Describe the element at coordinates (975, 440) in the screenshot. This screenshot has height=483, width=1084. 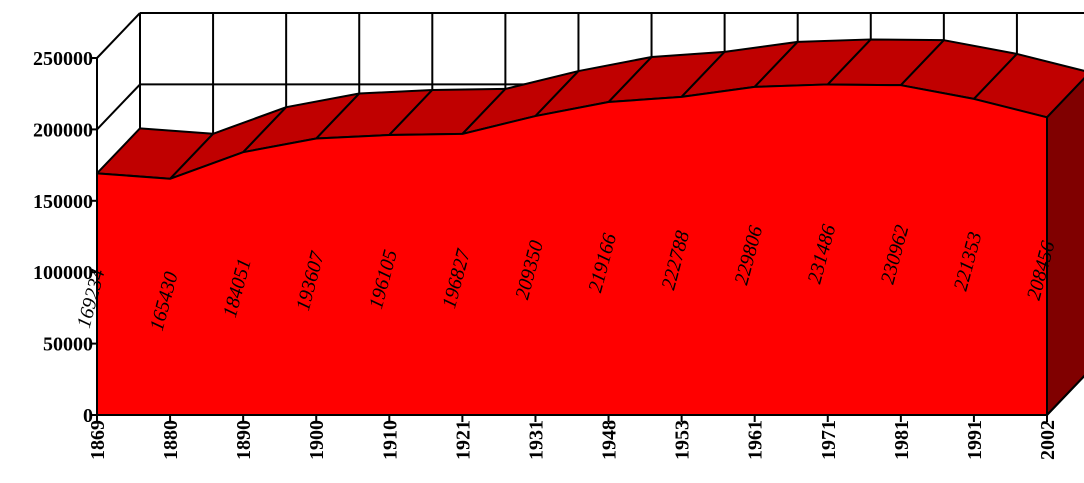
I see `x-tick-label: 1991` at that location.